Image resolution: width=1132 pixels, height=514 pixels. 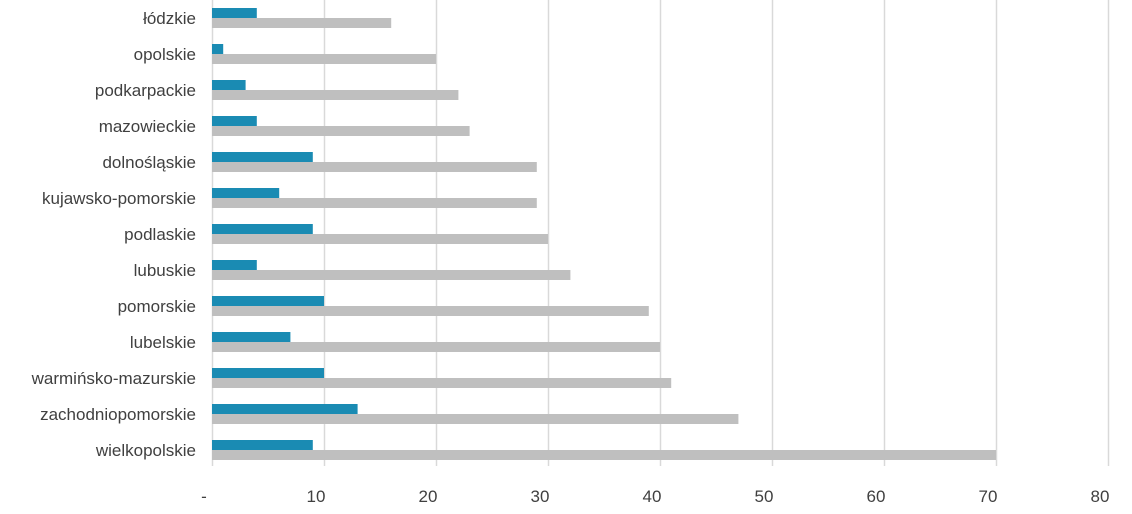 I want to click on x-tick-label: 70, so click(x=988, y=496).